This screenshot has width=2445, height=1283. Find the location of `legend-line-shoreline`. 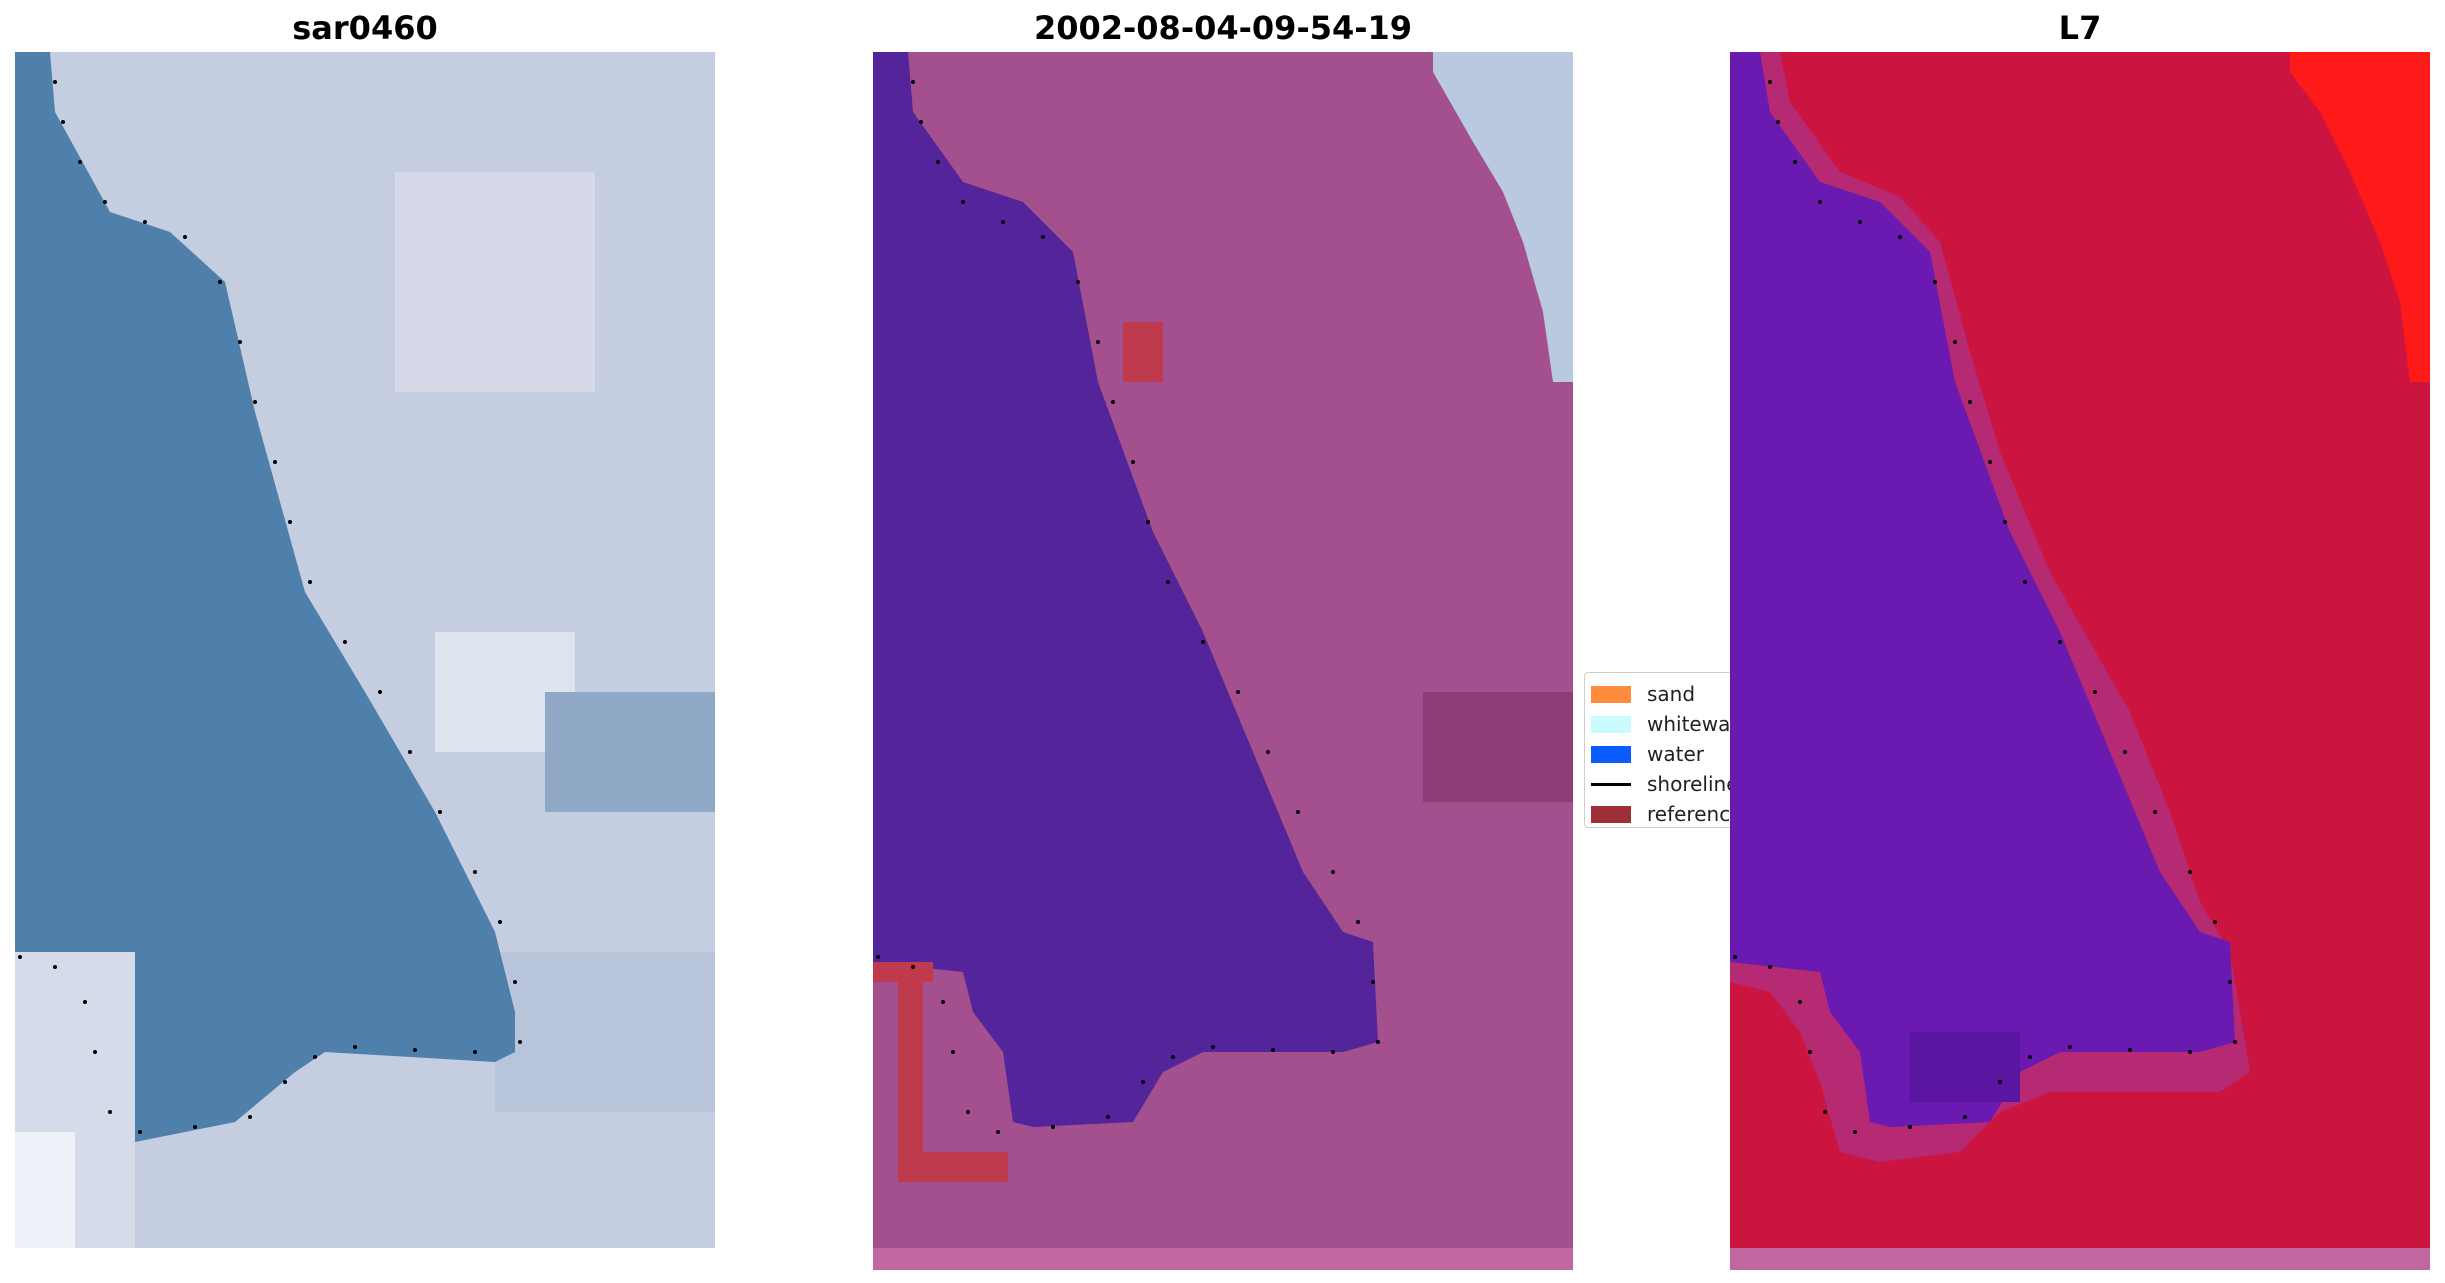

legend-line-shoreline is located at coordinates (1611, 784).